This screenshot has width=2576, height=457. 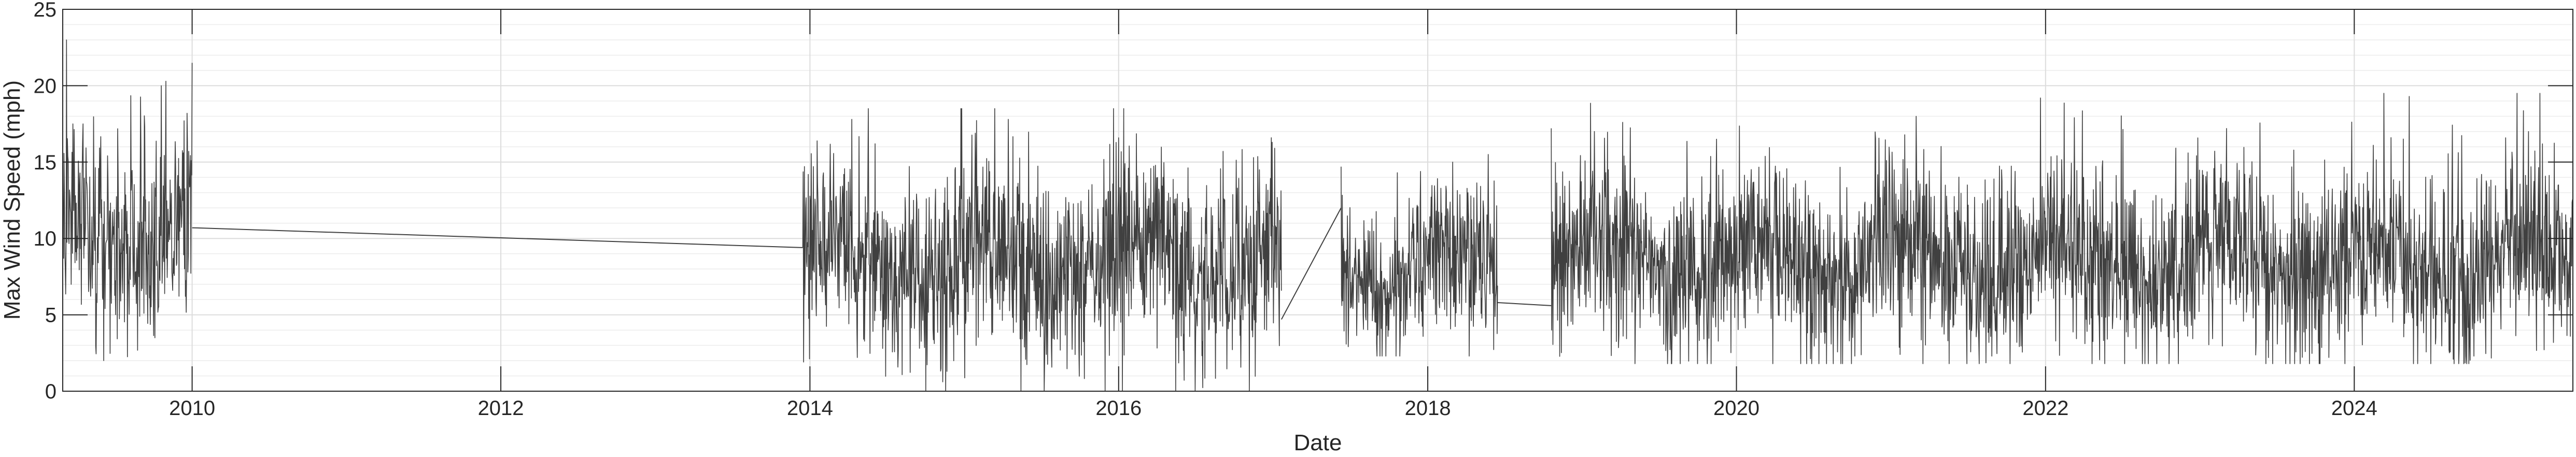 I want to click on x-tick-labels: 2010 2012 2014 2016 2018 2020 2022 2024, so click(x=1273, y=408).